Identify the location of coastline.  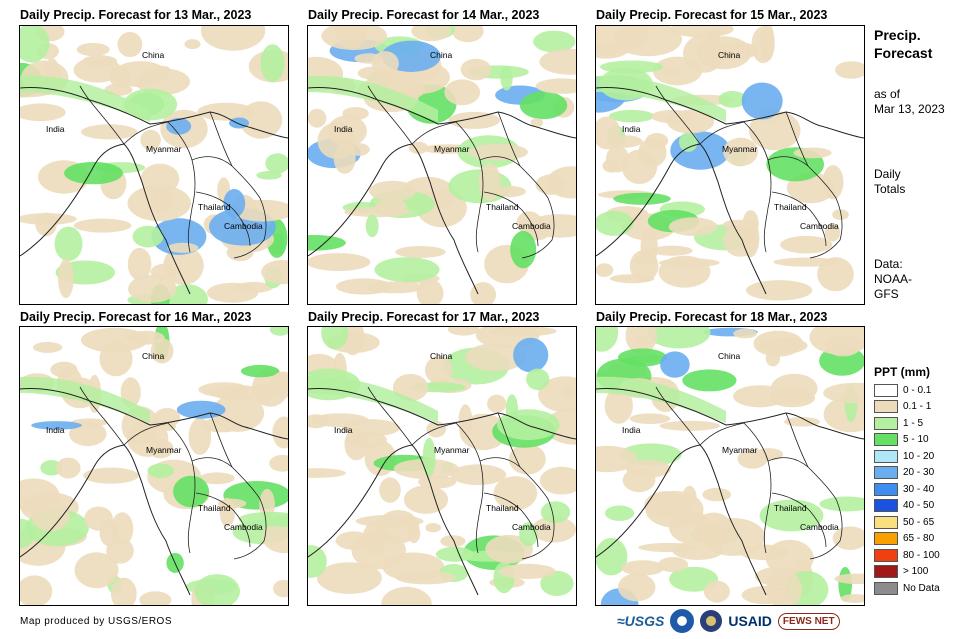
(681, 219).